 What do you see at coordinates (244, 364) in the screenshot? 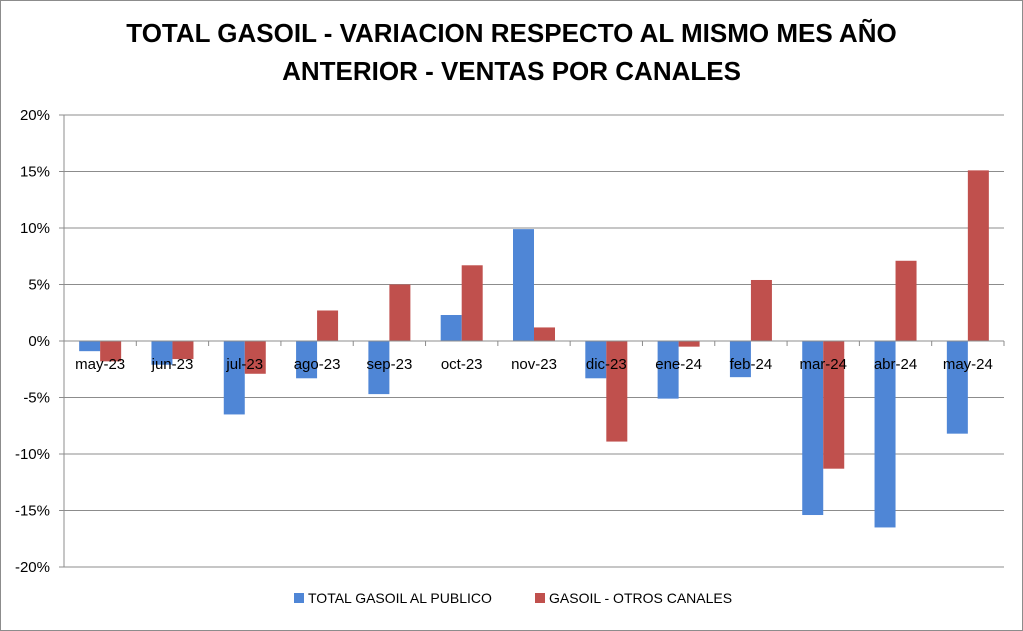
I see `x-tick-label: jul-23` at bounding box center [244, 364].